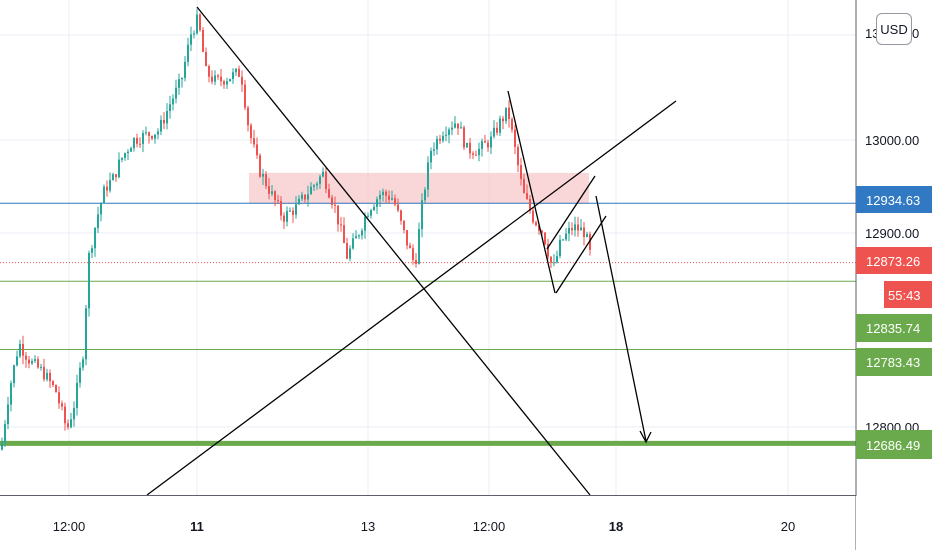 The height and width of the screenshot is (550, 932). Describe the element at coordinates (892, 140) in the screenshot. I see `price-tick-13000: 13000.00` at that location.